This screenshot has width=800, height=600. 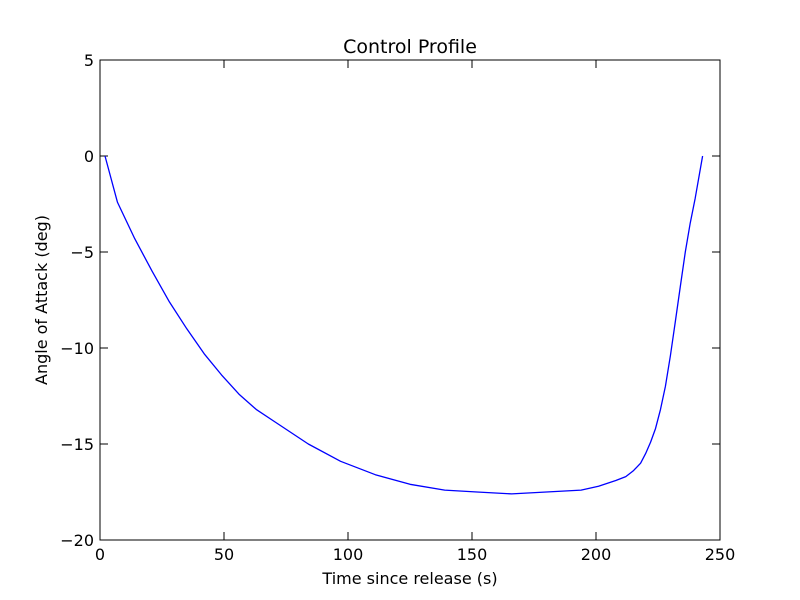 I want to click on x-tick-label: 50, so click(x=224, y=554).